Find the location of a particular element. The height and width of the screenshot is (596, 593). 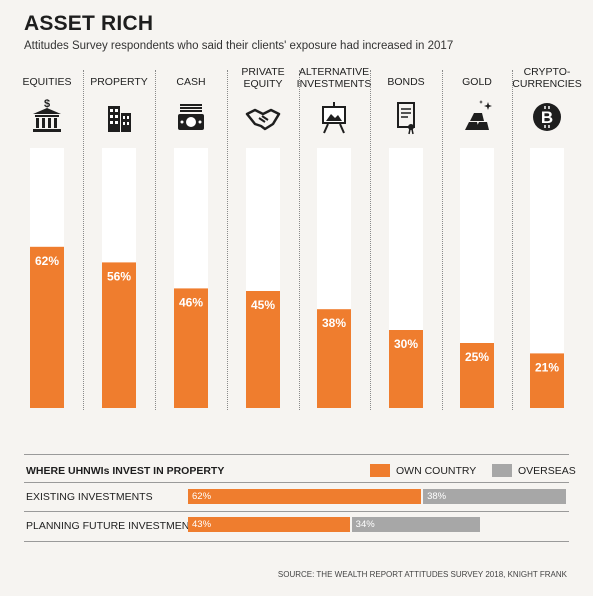

divider-bottom is located at coordinates (296, 541).